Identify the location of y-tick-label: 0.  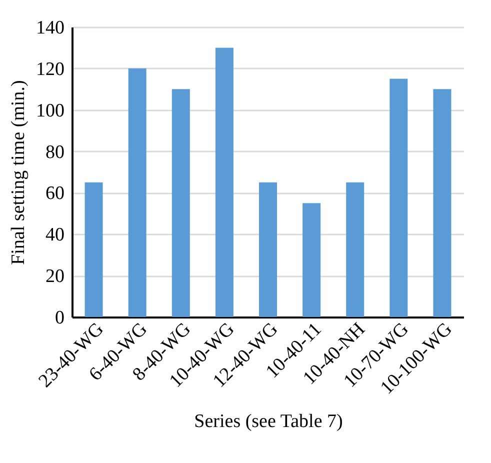
(59, 318).